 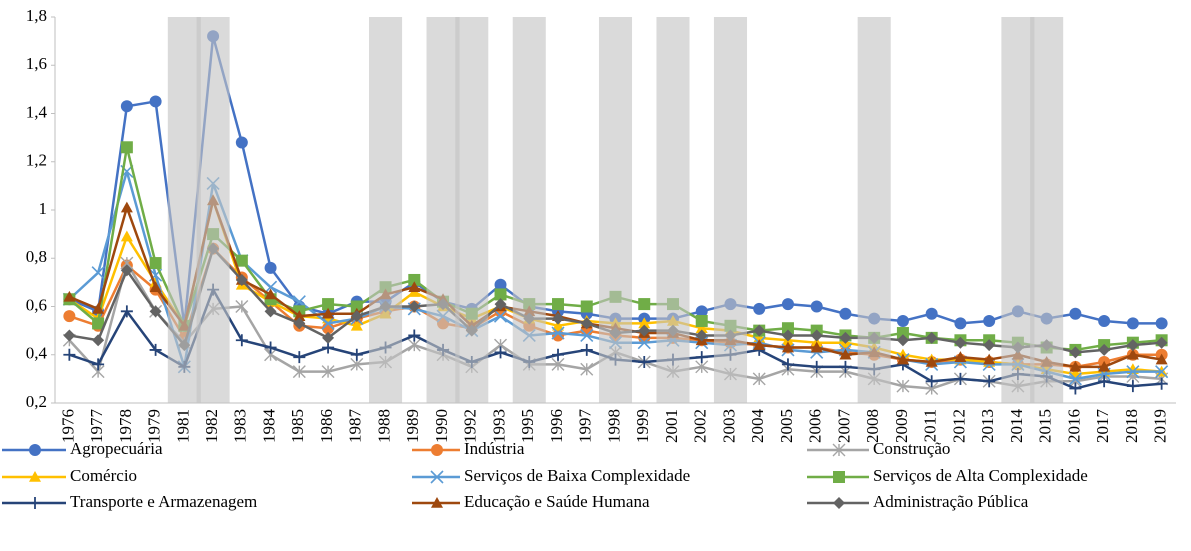 I want to click on x-tick-label: 2019, so click(x=1160, y=426).